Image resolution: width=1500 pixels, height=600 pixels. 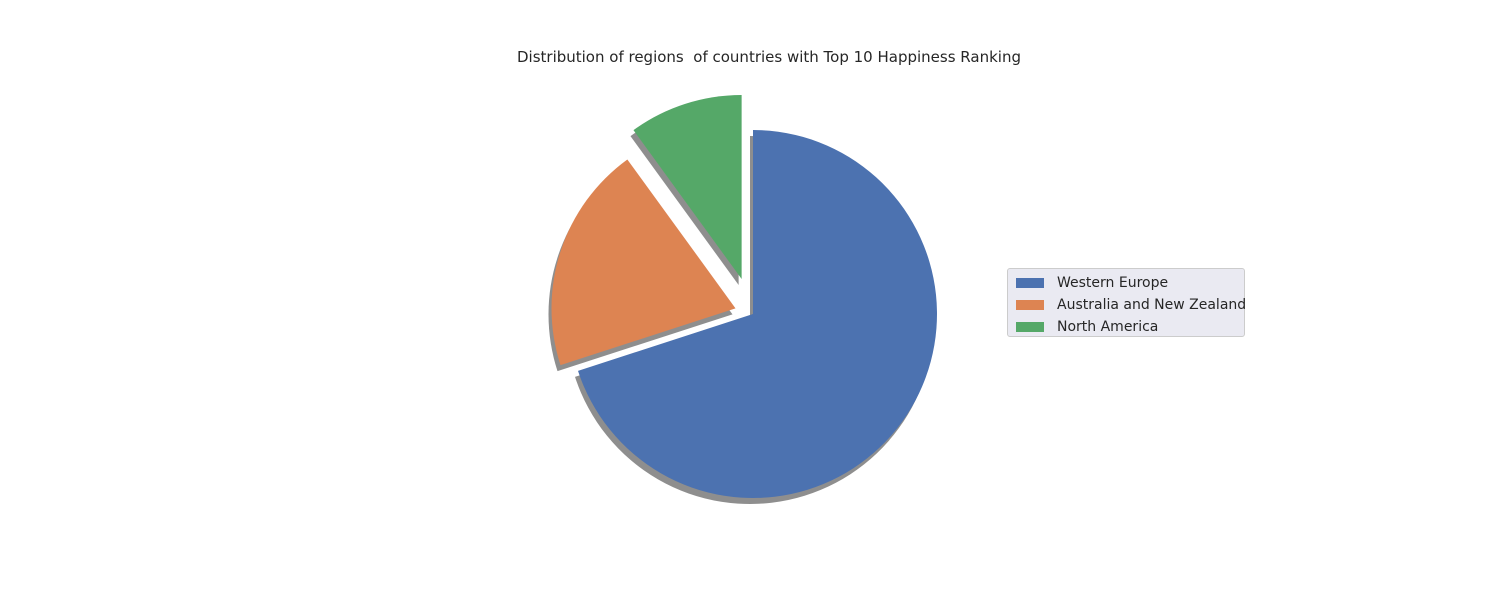 I want to click on legend-label: Australia and New Zealand, so click(x=1152, y=305).